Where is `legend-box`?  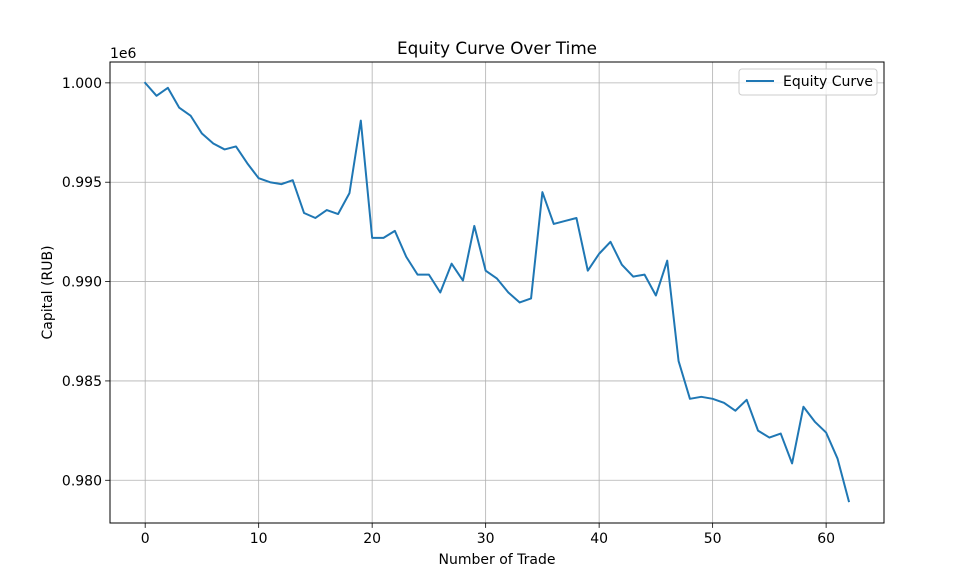 legend-box is located at coordinates (808, 82).